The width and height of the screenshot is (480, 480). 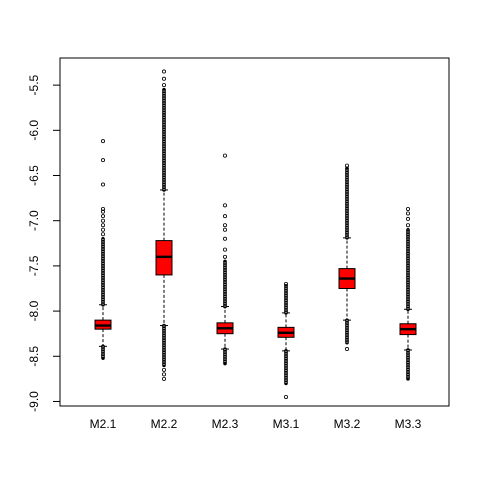 I want to click on x-tick-label: M2.1, so click(x=103, y=424).